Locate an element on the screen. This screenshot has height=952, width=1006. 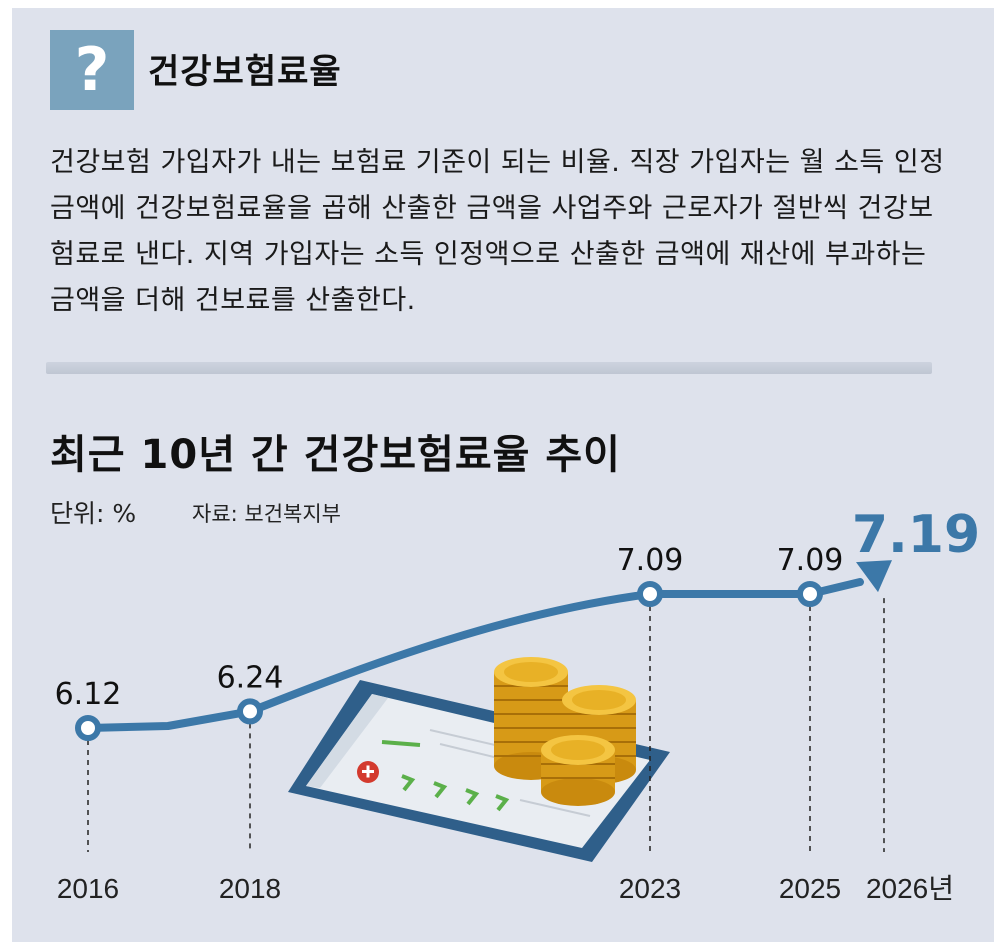
trend-line is located at coordinates (474, 655).